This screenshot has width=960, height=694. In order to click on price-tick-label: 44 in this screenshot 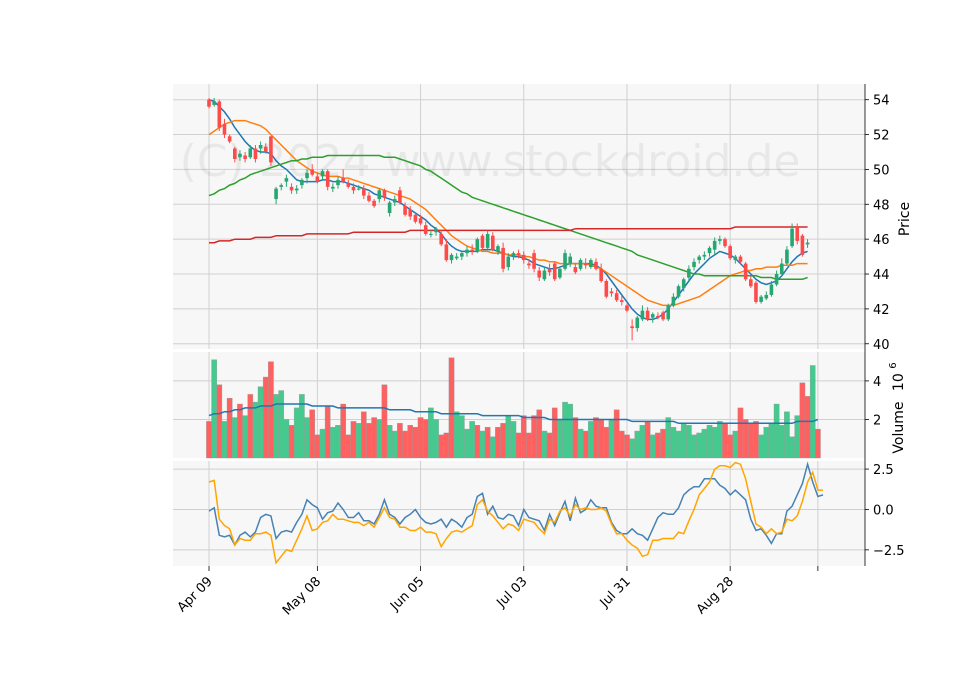, I will do `click(881, 275)`.